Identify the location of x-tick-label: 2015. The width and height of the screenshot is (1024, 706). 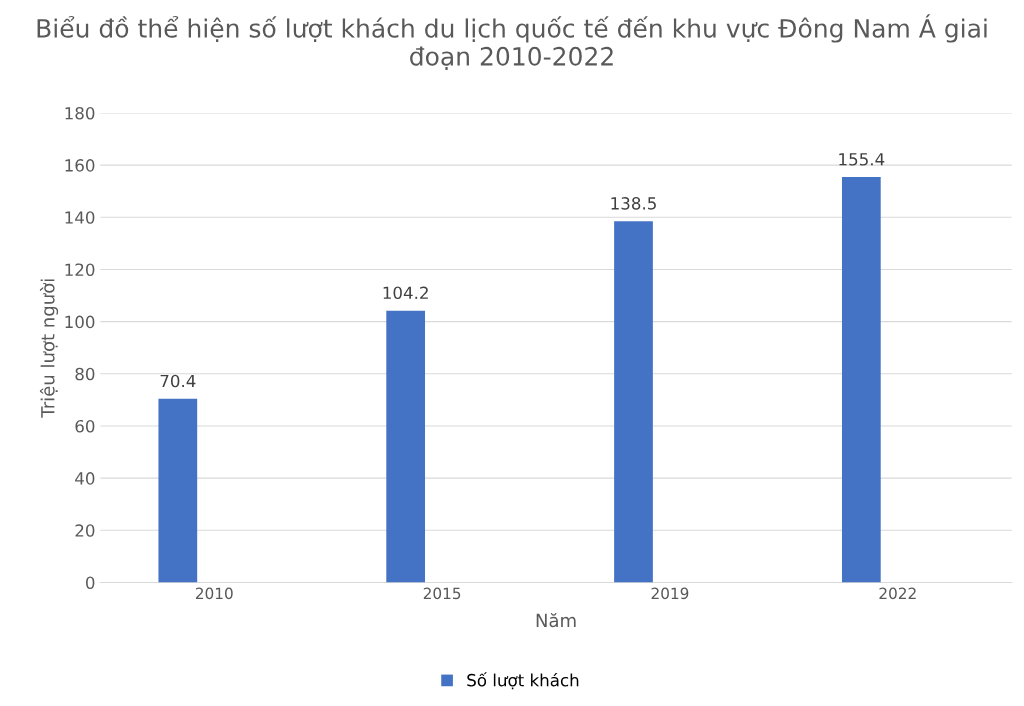
(442, 593).